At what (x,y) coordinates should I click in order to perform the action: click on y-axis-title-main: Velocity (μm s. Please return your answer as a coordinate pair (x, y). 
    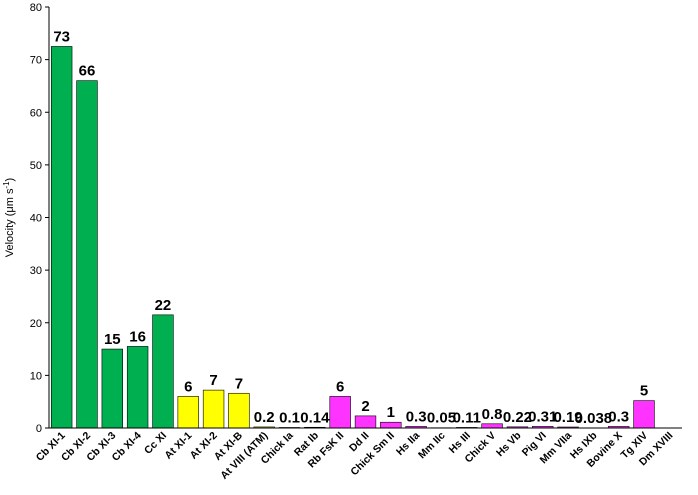
    Looking at the image, I should click on (10, 222).